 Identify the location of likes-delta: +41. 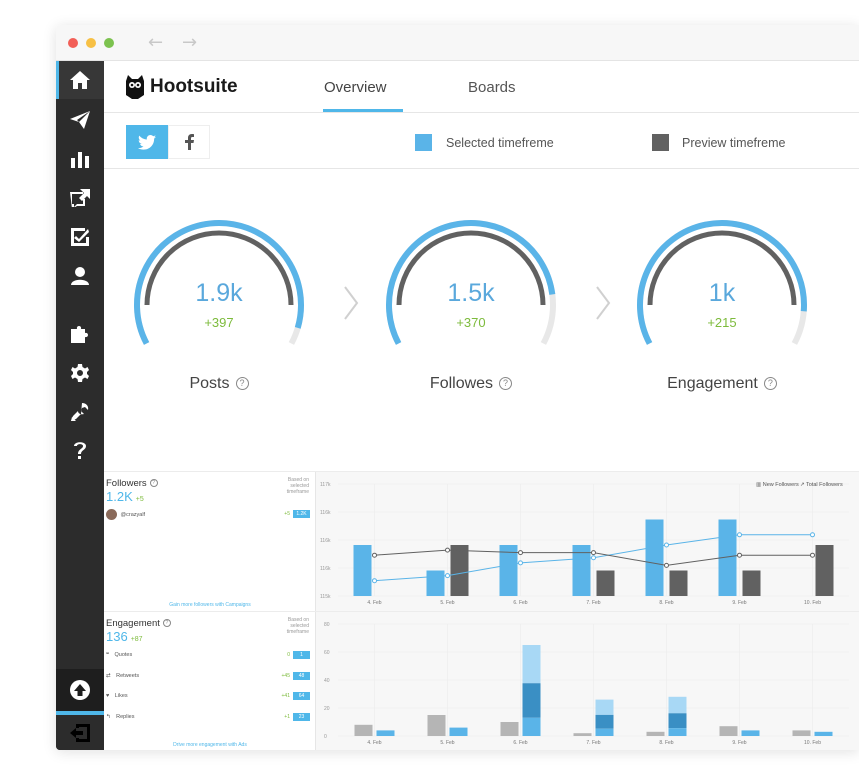
(285, 696).